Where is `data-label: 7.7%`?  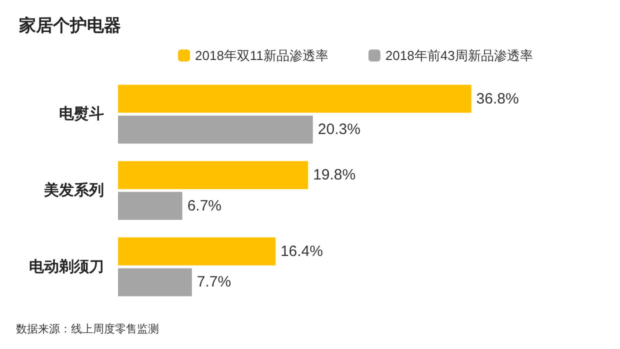
data-label: 7.7% is located at coordinates (214, 282).